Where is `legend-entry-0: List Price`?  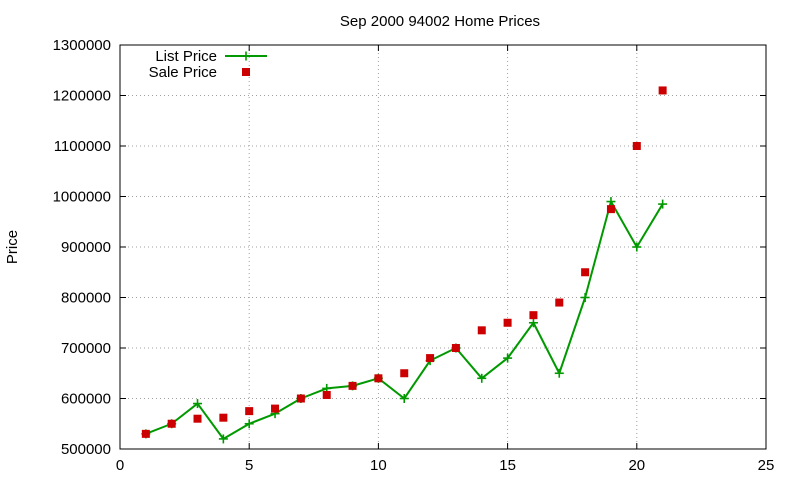 legend-entry-0: List Price is located at coordinates (211, 56).